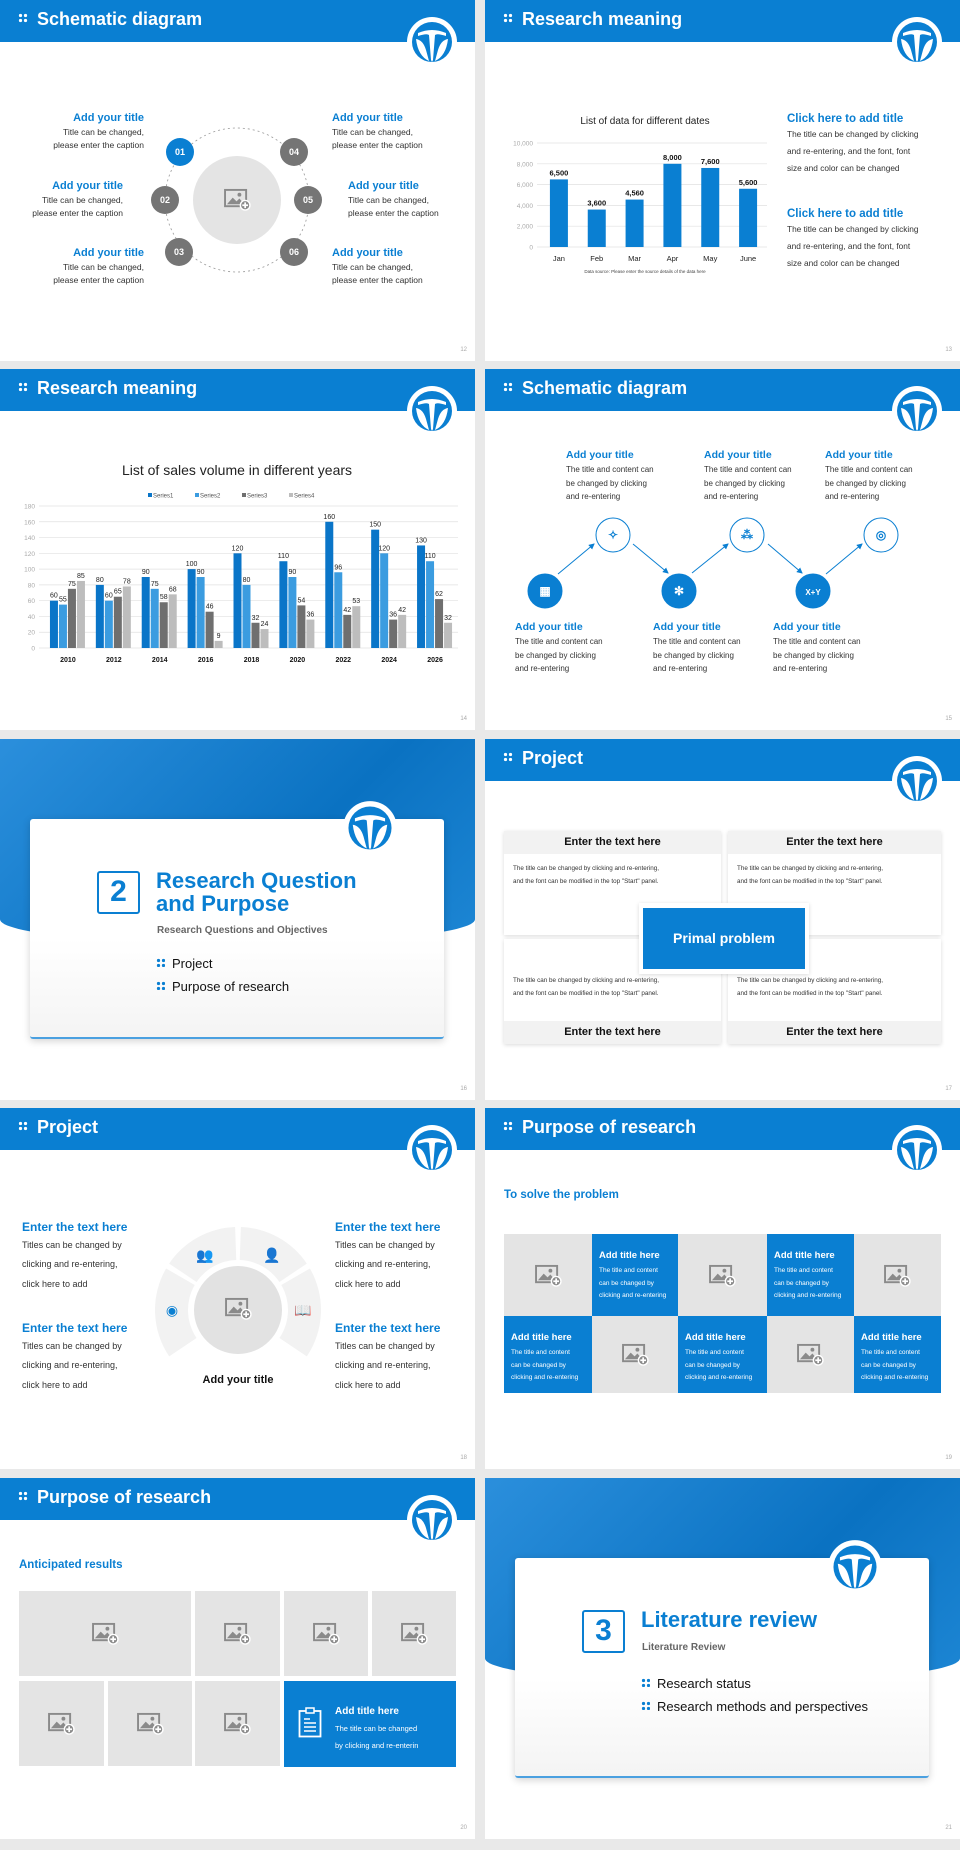 This screenshot has width=960, height=1850. Describe the element at coordinates (696, 1683) in the screenshot. I see `section-item: Research status` at that location.